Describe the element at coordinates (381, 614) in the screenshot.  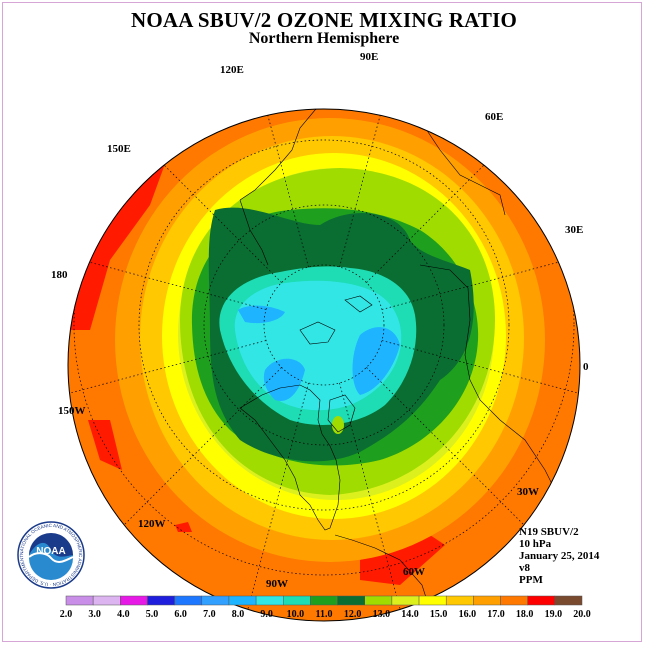
I see `colorbar-tick-label: 13.0` at that location.